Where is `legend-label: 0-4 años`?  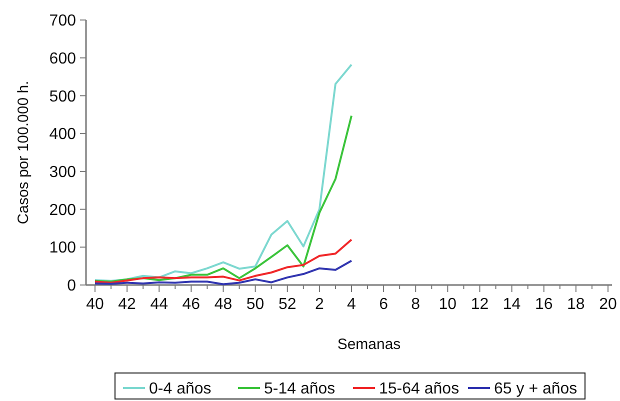 legend-label: 0-4 años is located at coordinates (180, 389).